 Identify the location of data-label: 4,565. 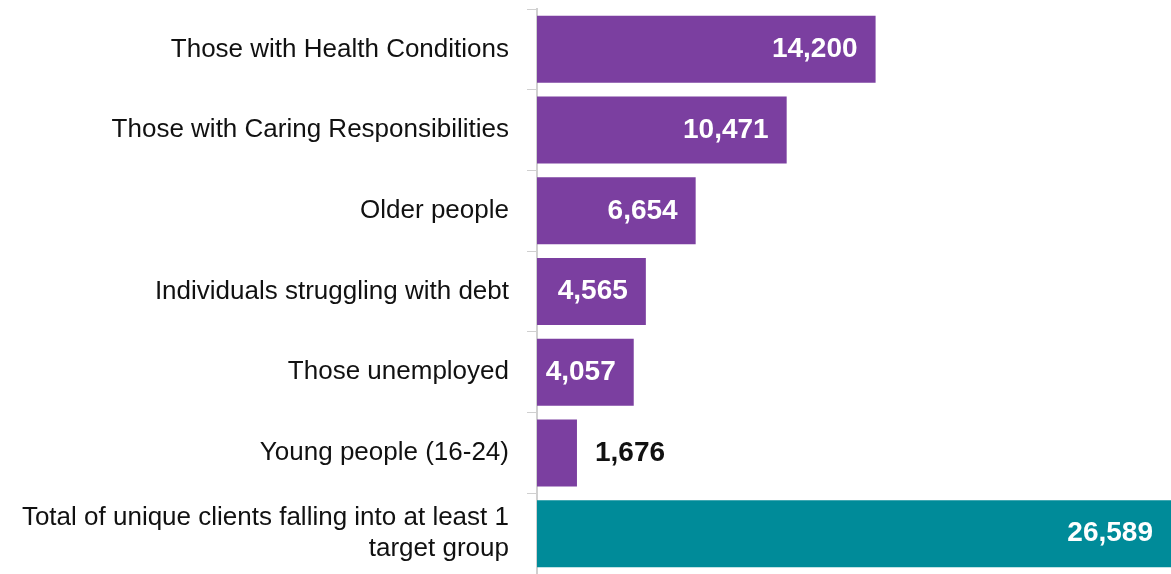
(592, 290).